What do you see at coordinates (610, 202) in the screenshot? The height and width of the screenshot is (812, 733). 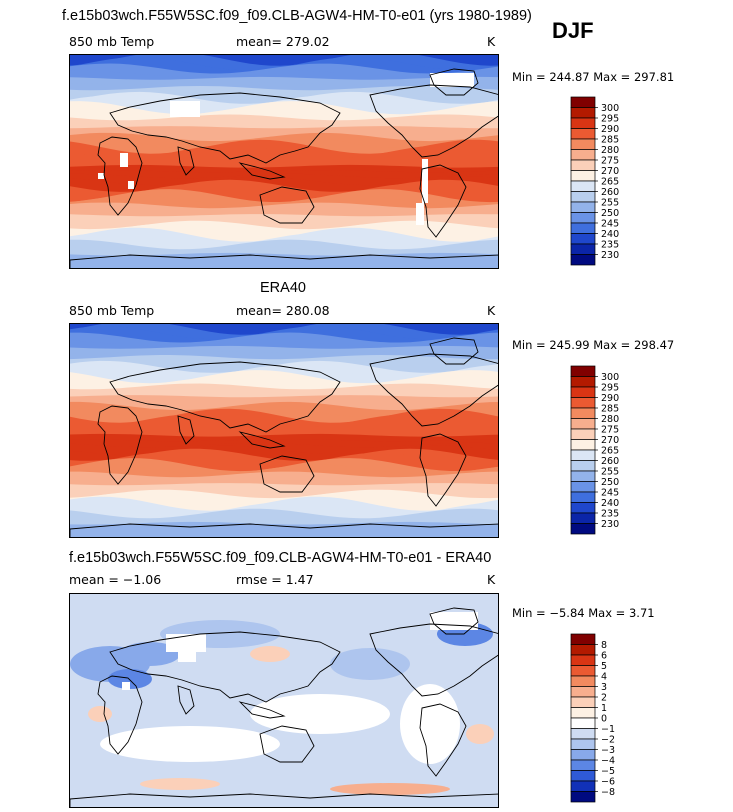 I see `colorbar-tick-label: 255` at bounding box center [610, 202].